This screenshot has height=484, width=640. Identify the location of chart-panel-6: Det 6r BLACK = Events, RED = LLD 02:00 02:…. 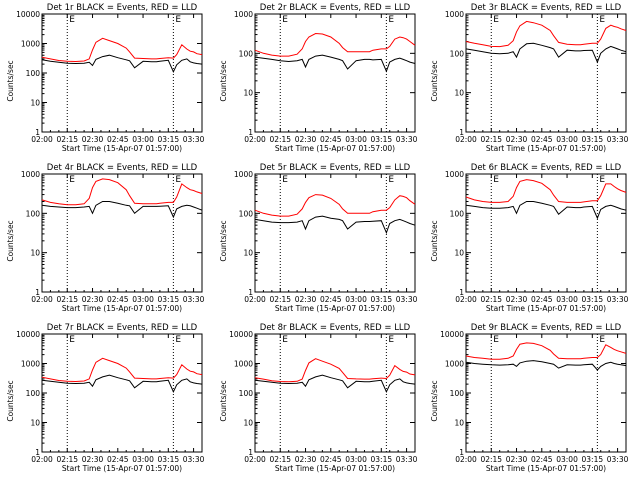
(529, 238).